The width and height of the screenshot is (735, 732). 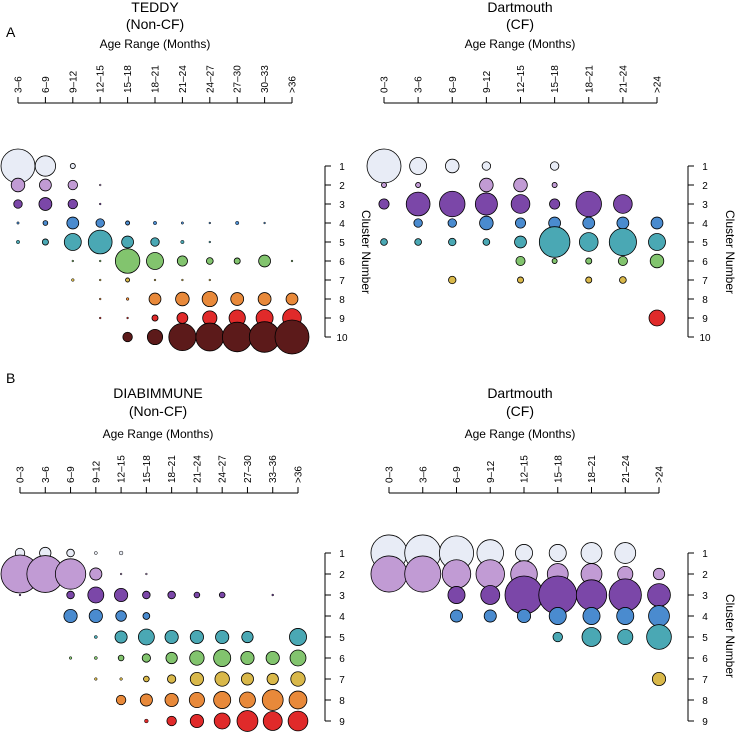 What do you see at coordinates (238, 79) in the screenshot?
I see `x-tick-label: 27–30` at bounding box center [238, 79].